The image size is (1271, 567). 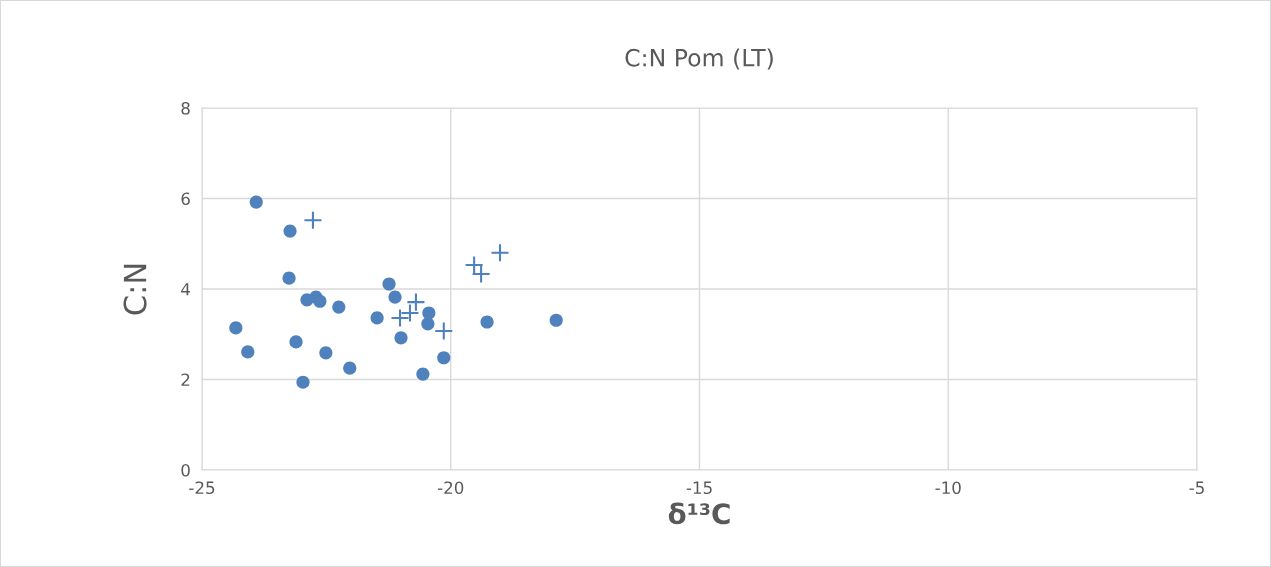 I want to click on y-axis-title: C:N, so click(x=135, y=289).